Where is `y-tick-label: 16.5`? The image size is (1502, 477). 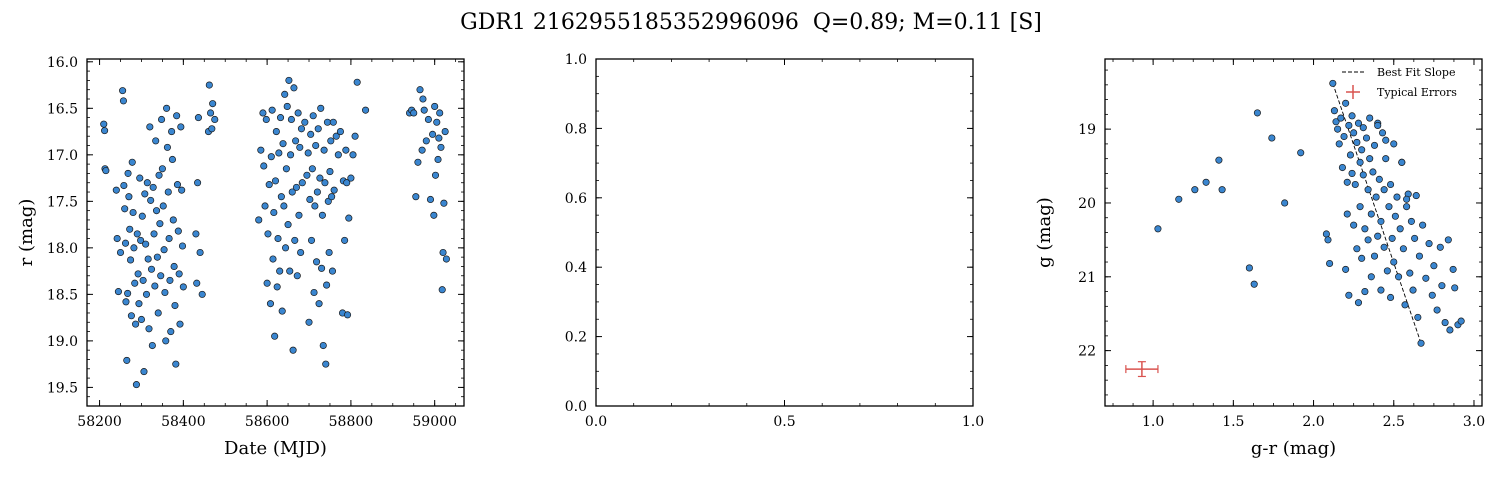 y-tick-label: 16.5 is located at coordinates (62, 109).